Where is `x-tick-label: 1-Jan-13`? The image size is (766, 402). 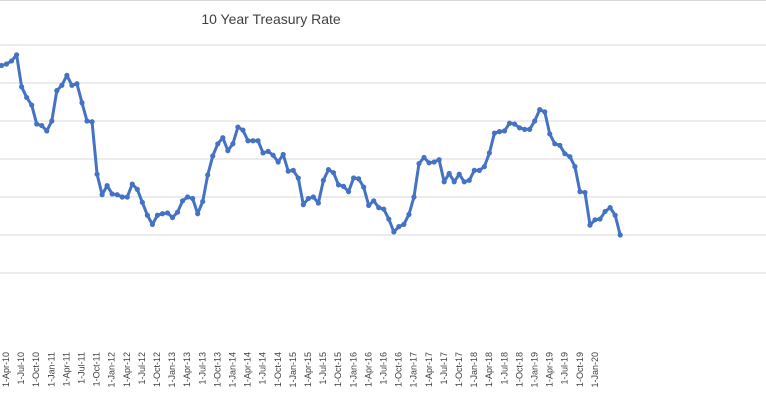 x-tick-label: 1-Jan-13 is located at coordinates (172, 370).